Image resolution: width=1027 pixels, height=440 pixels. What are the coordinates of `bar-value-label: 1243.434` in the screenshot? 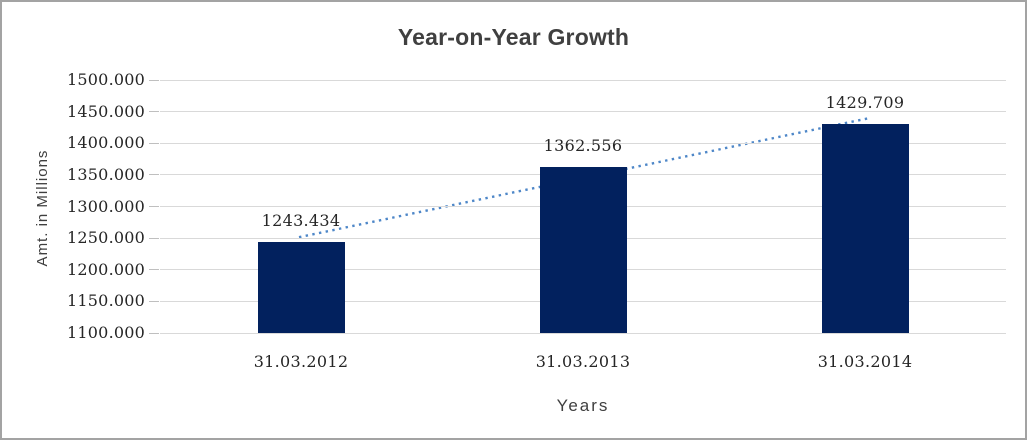 It's located at (301, 221).